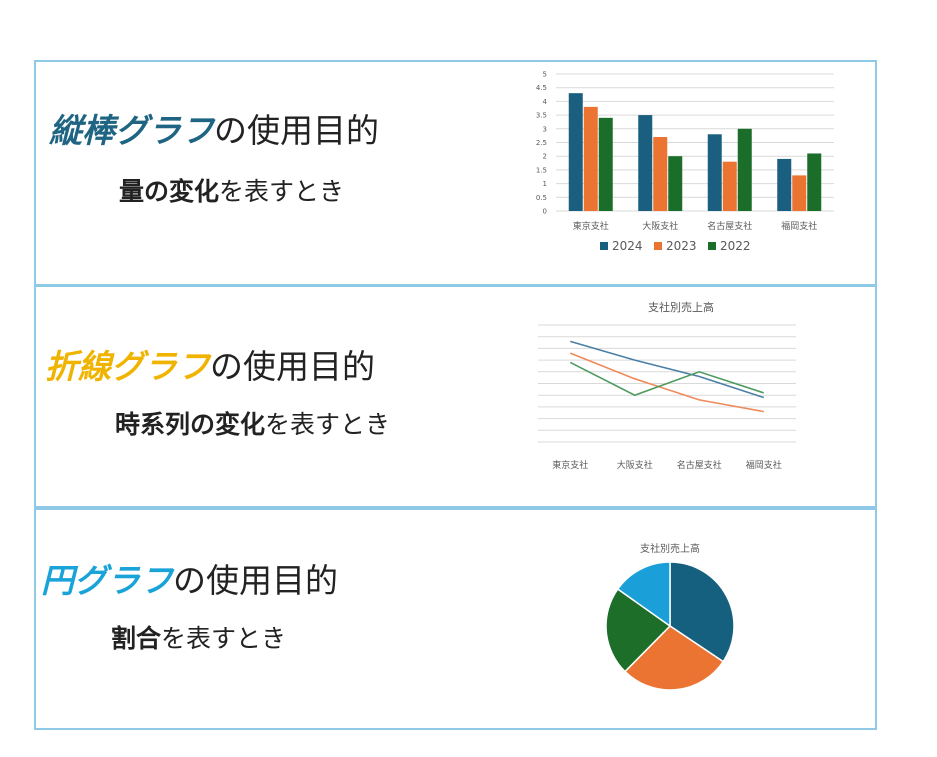  I want to click on panel-heading: 円グラフの使用目的, so click(189, 578).